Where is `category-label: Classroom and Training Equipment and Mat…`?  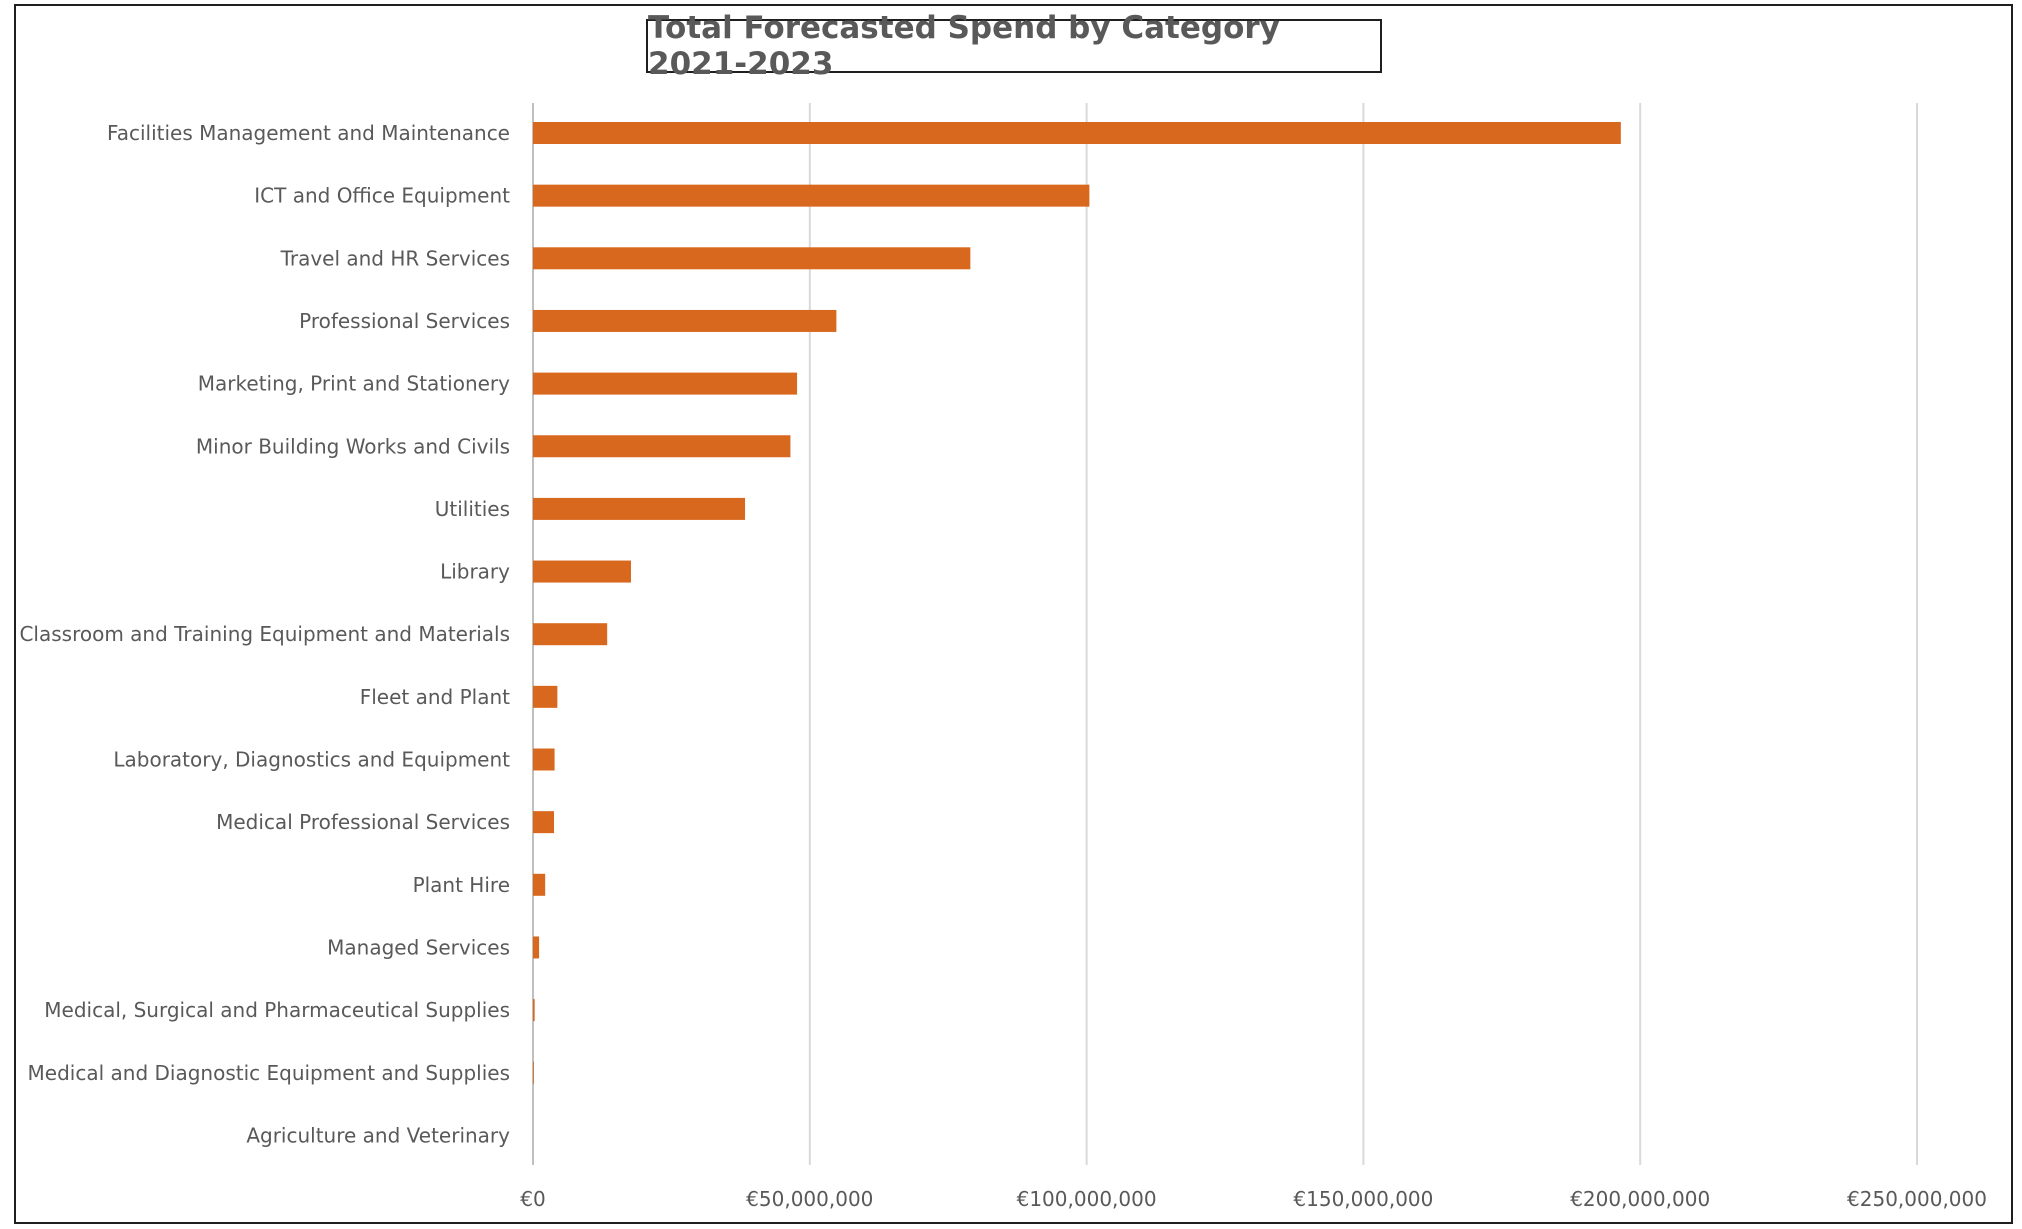 category-label: Classroom and Training Equipment and Mat… is located at coordinates (264, 634).